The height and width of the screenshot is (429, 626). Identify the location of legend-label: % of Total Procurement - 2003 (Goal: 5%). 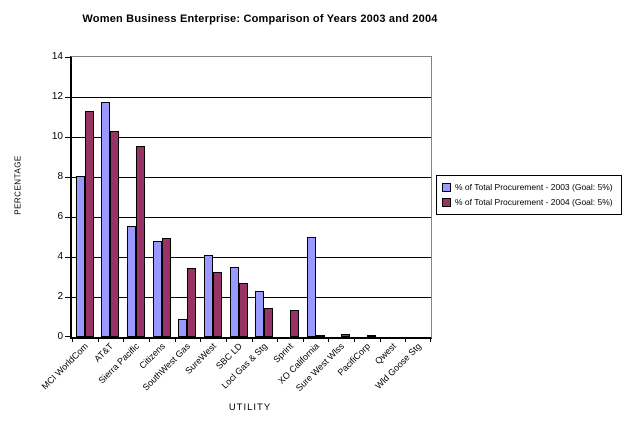
(534, 186).